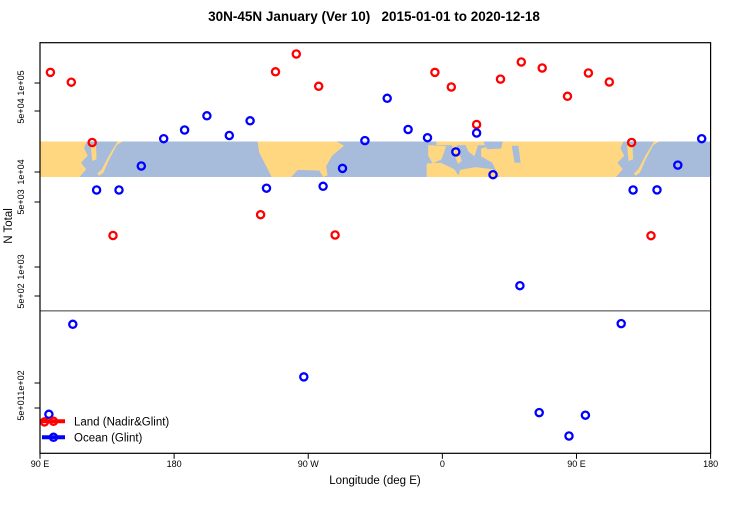 This screenshot has height=505, width=750. What do you see at coordinates (105, 430) in the screenshot?
I see `legend: Land (Nadir&Glint) Ocean (Glint)` at bounding box center [105, 430].